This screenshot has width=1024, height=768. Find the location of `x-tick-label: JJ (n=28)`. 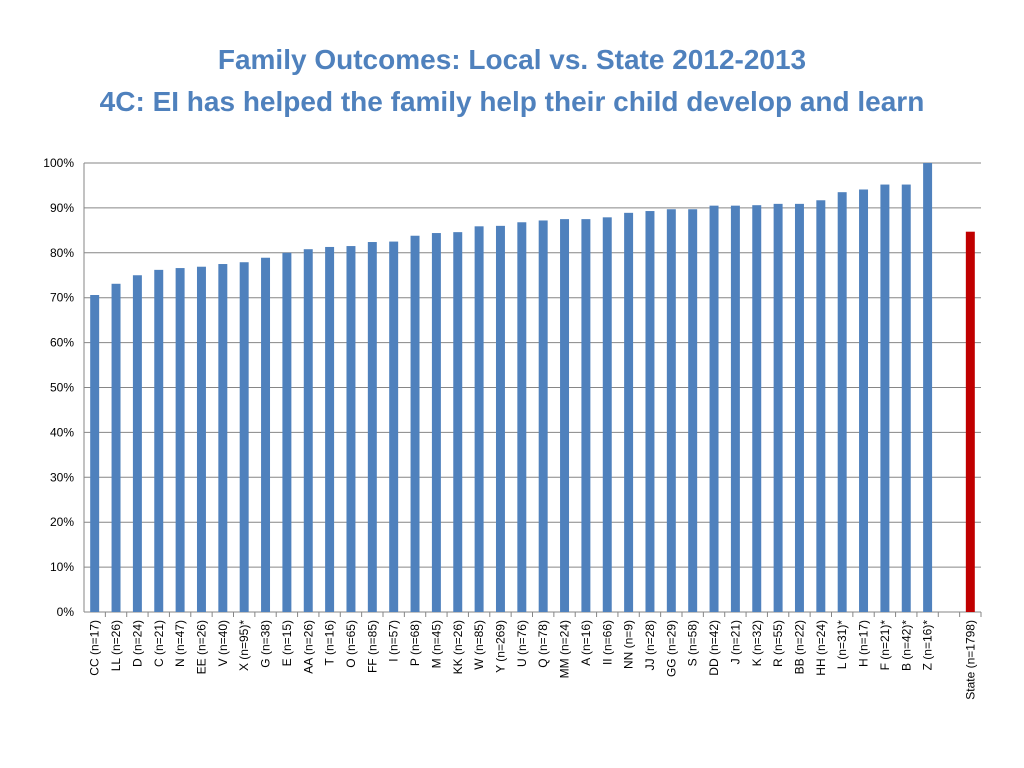

x-tick-label: JJ (n=28) is located at coordinates (650, 645).